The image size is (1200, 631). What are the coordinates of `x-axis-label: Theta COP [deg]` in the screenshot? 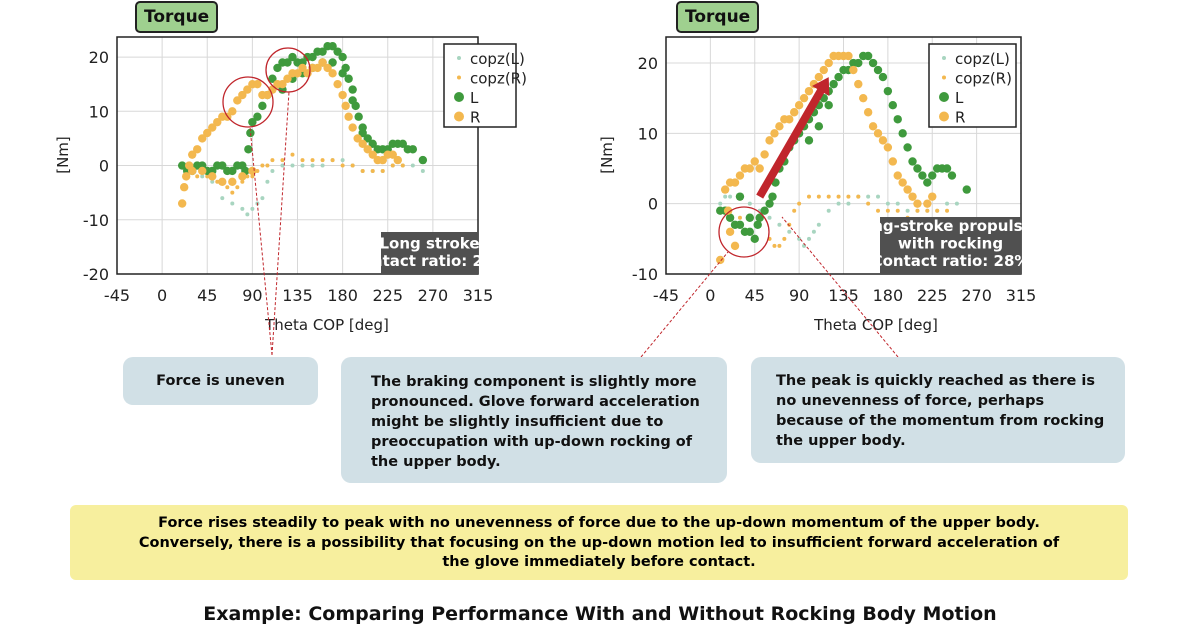 It's located at (326, 325).